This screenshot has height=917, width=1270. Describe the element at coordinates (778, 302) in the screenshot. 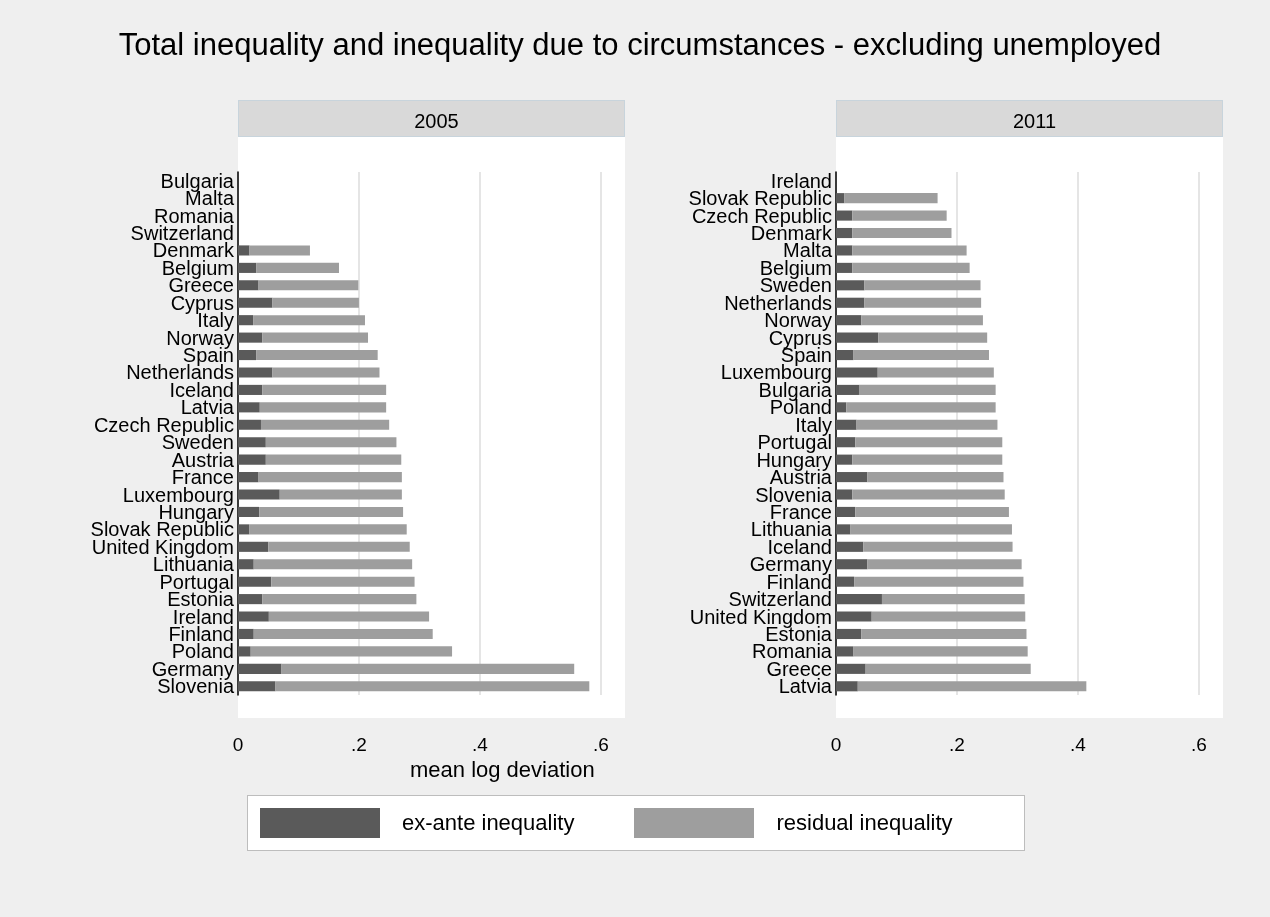

I see `y-tick-label: Netherlands` at that location.